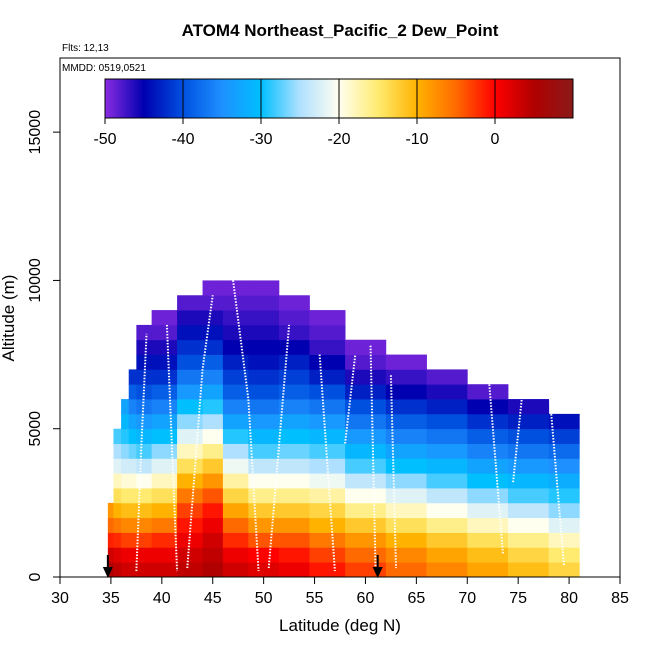  What do you see at coordinates (315, 598) in the screenshot?
I see `x-tick-label: 55` at bounding box center [315, 598].